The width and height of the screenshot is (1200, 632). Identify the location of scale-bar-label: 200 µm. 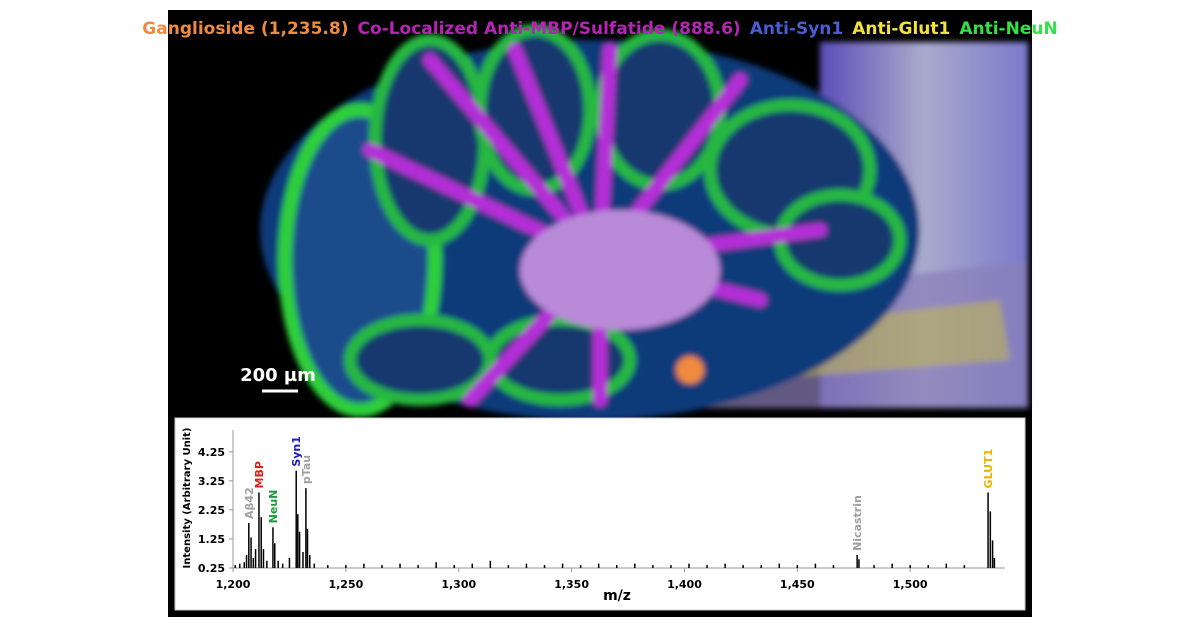
(278, 375).